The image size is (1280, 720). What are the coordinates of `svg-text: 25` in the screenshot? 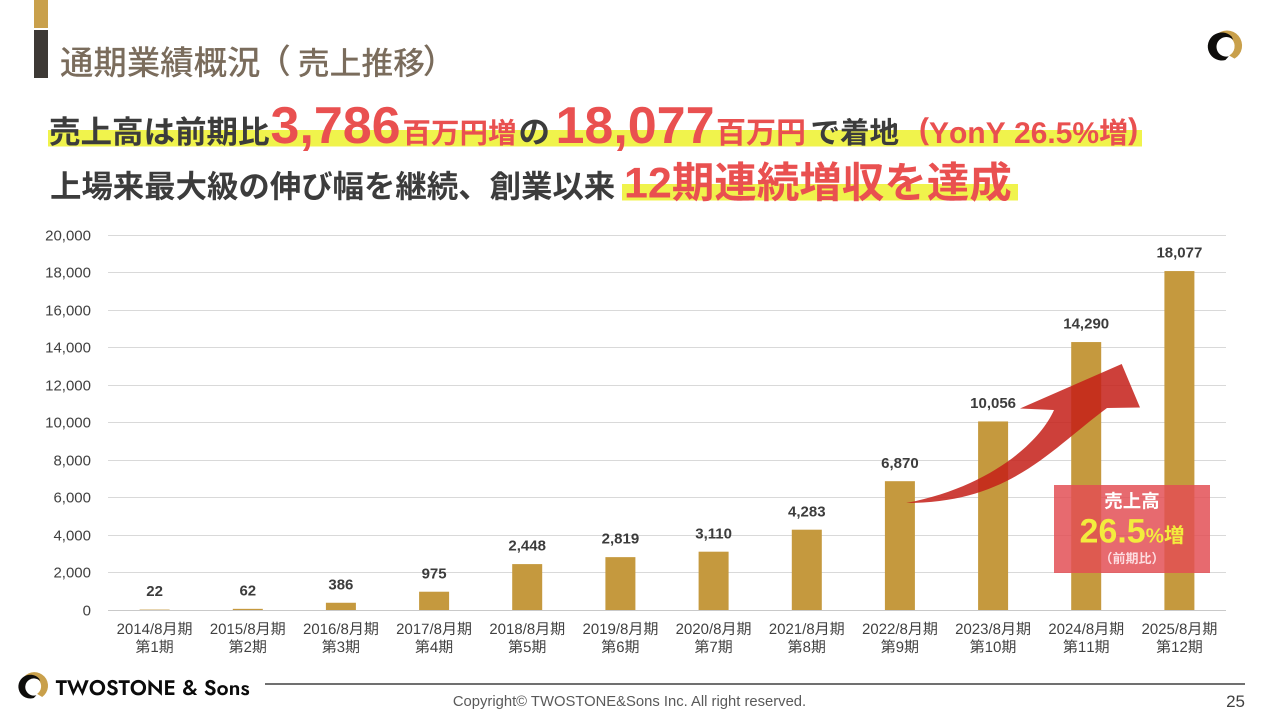 It's located at (1235, 701).